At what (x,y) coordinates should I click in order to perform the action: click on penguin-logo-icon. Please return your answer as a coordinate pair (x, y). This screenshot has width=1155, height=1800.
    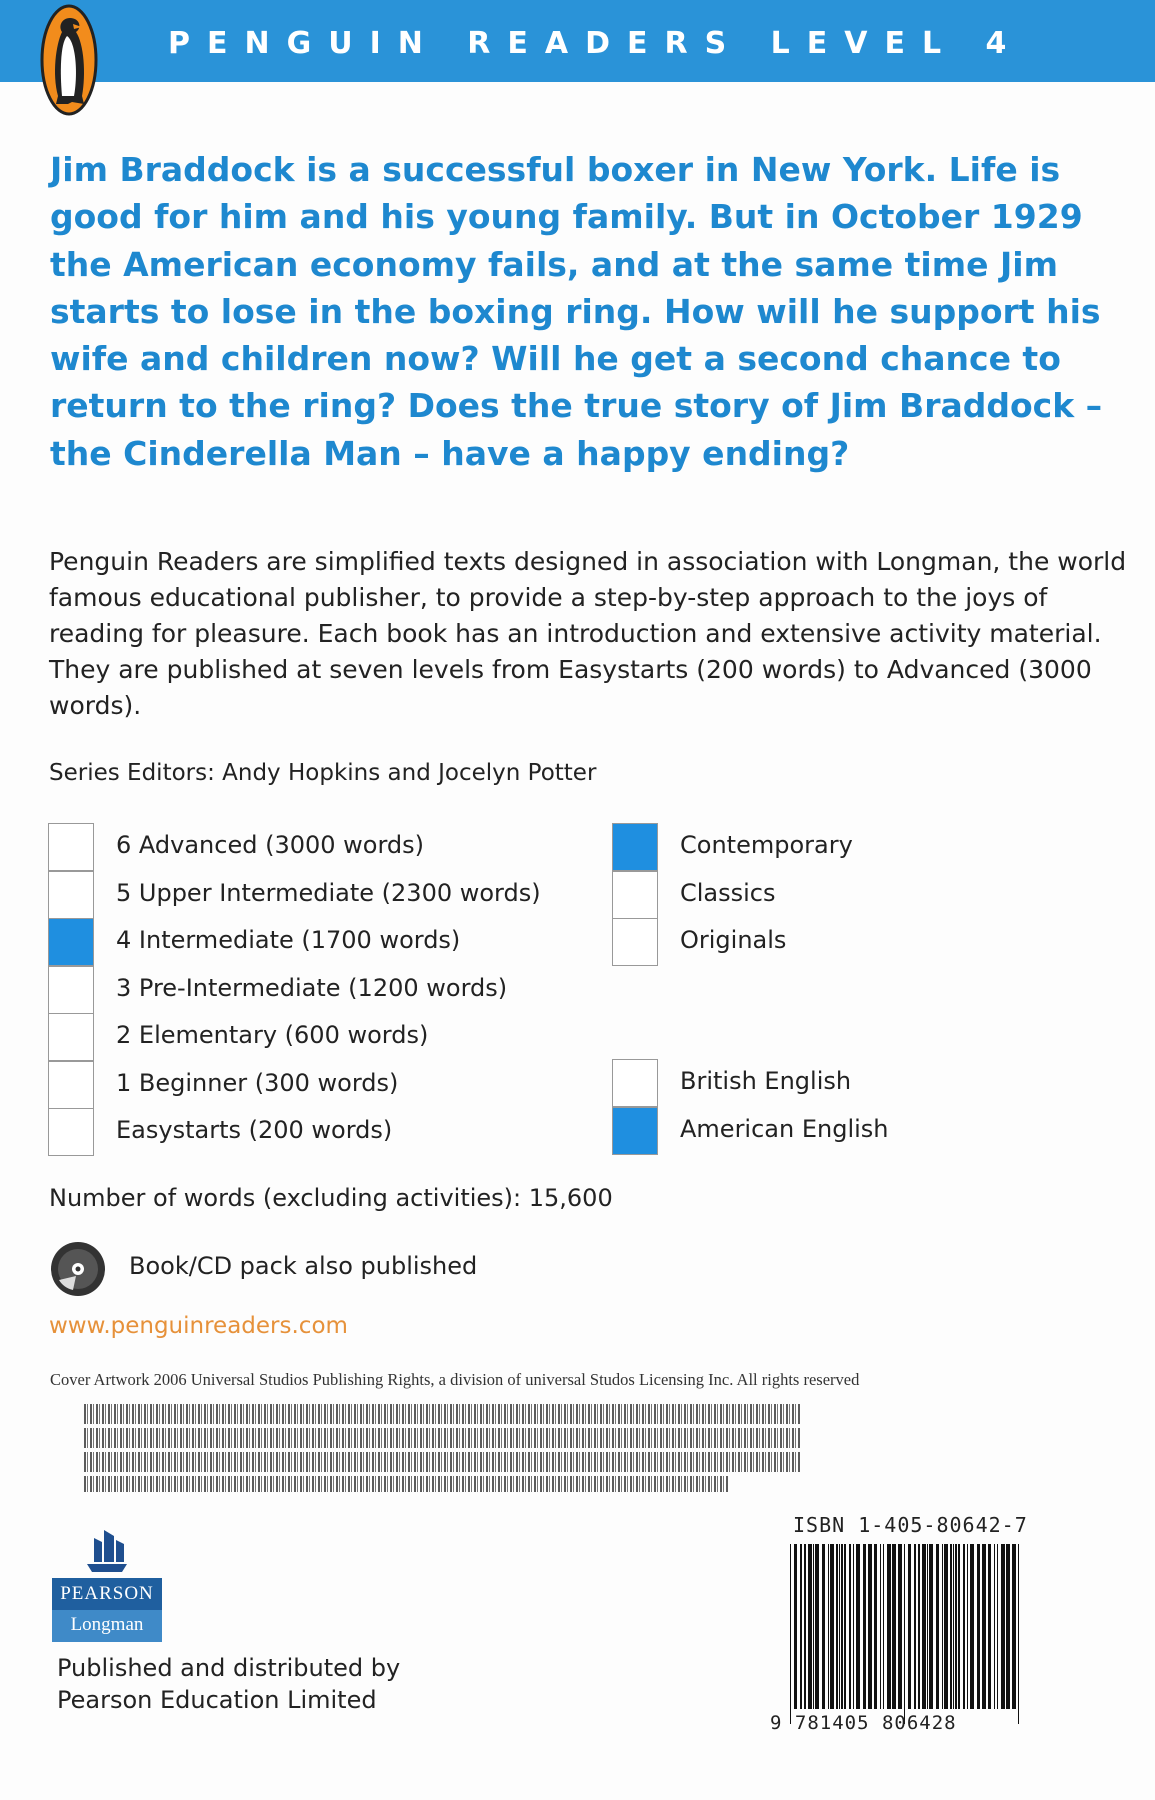
    Looking at the image, I should click on (69, 60).